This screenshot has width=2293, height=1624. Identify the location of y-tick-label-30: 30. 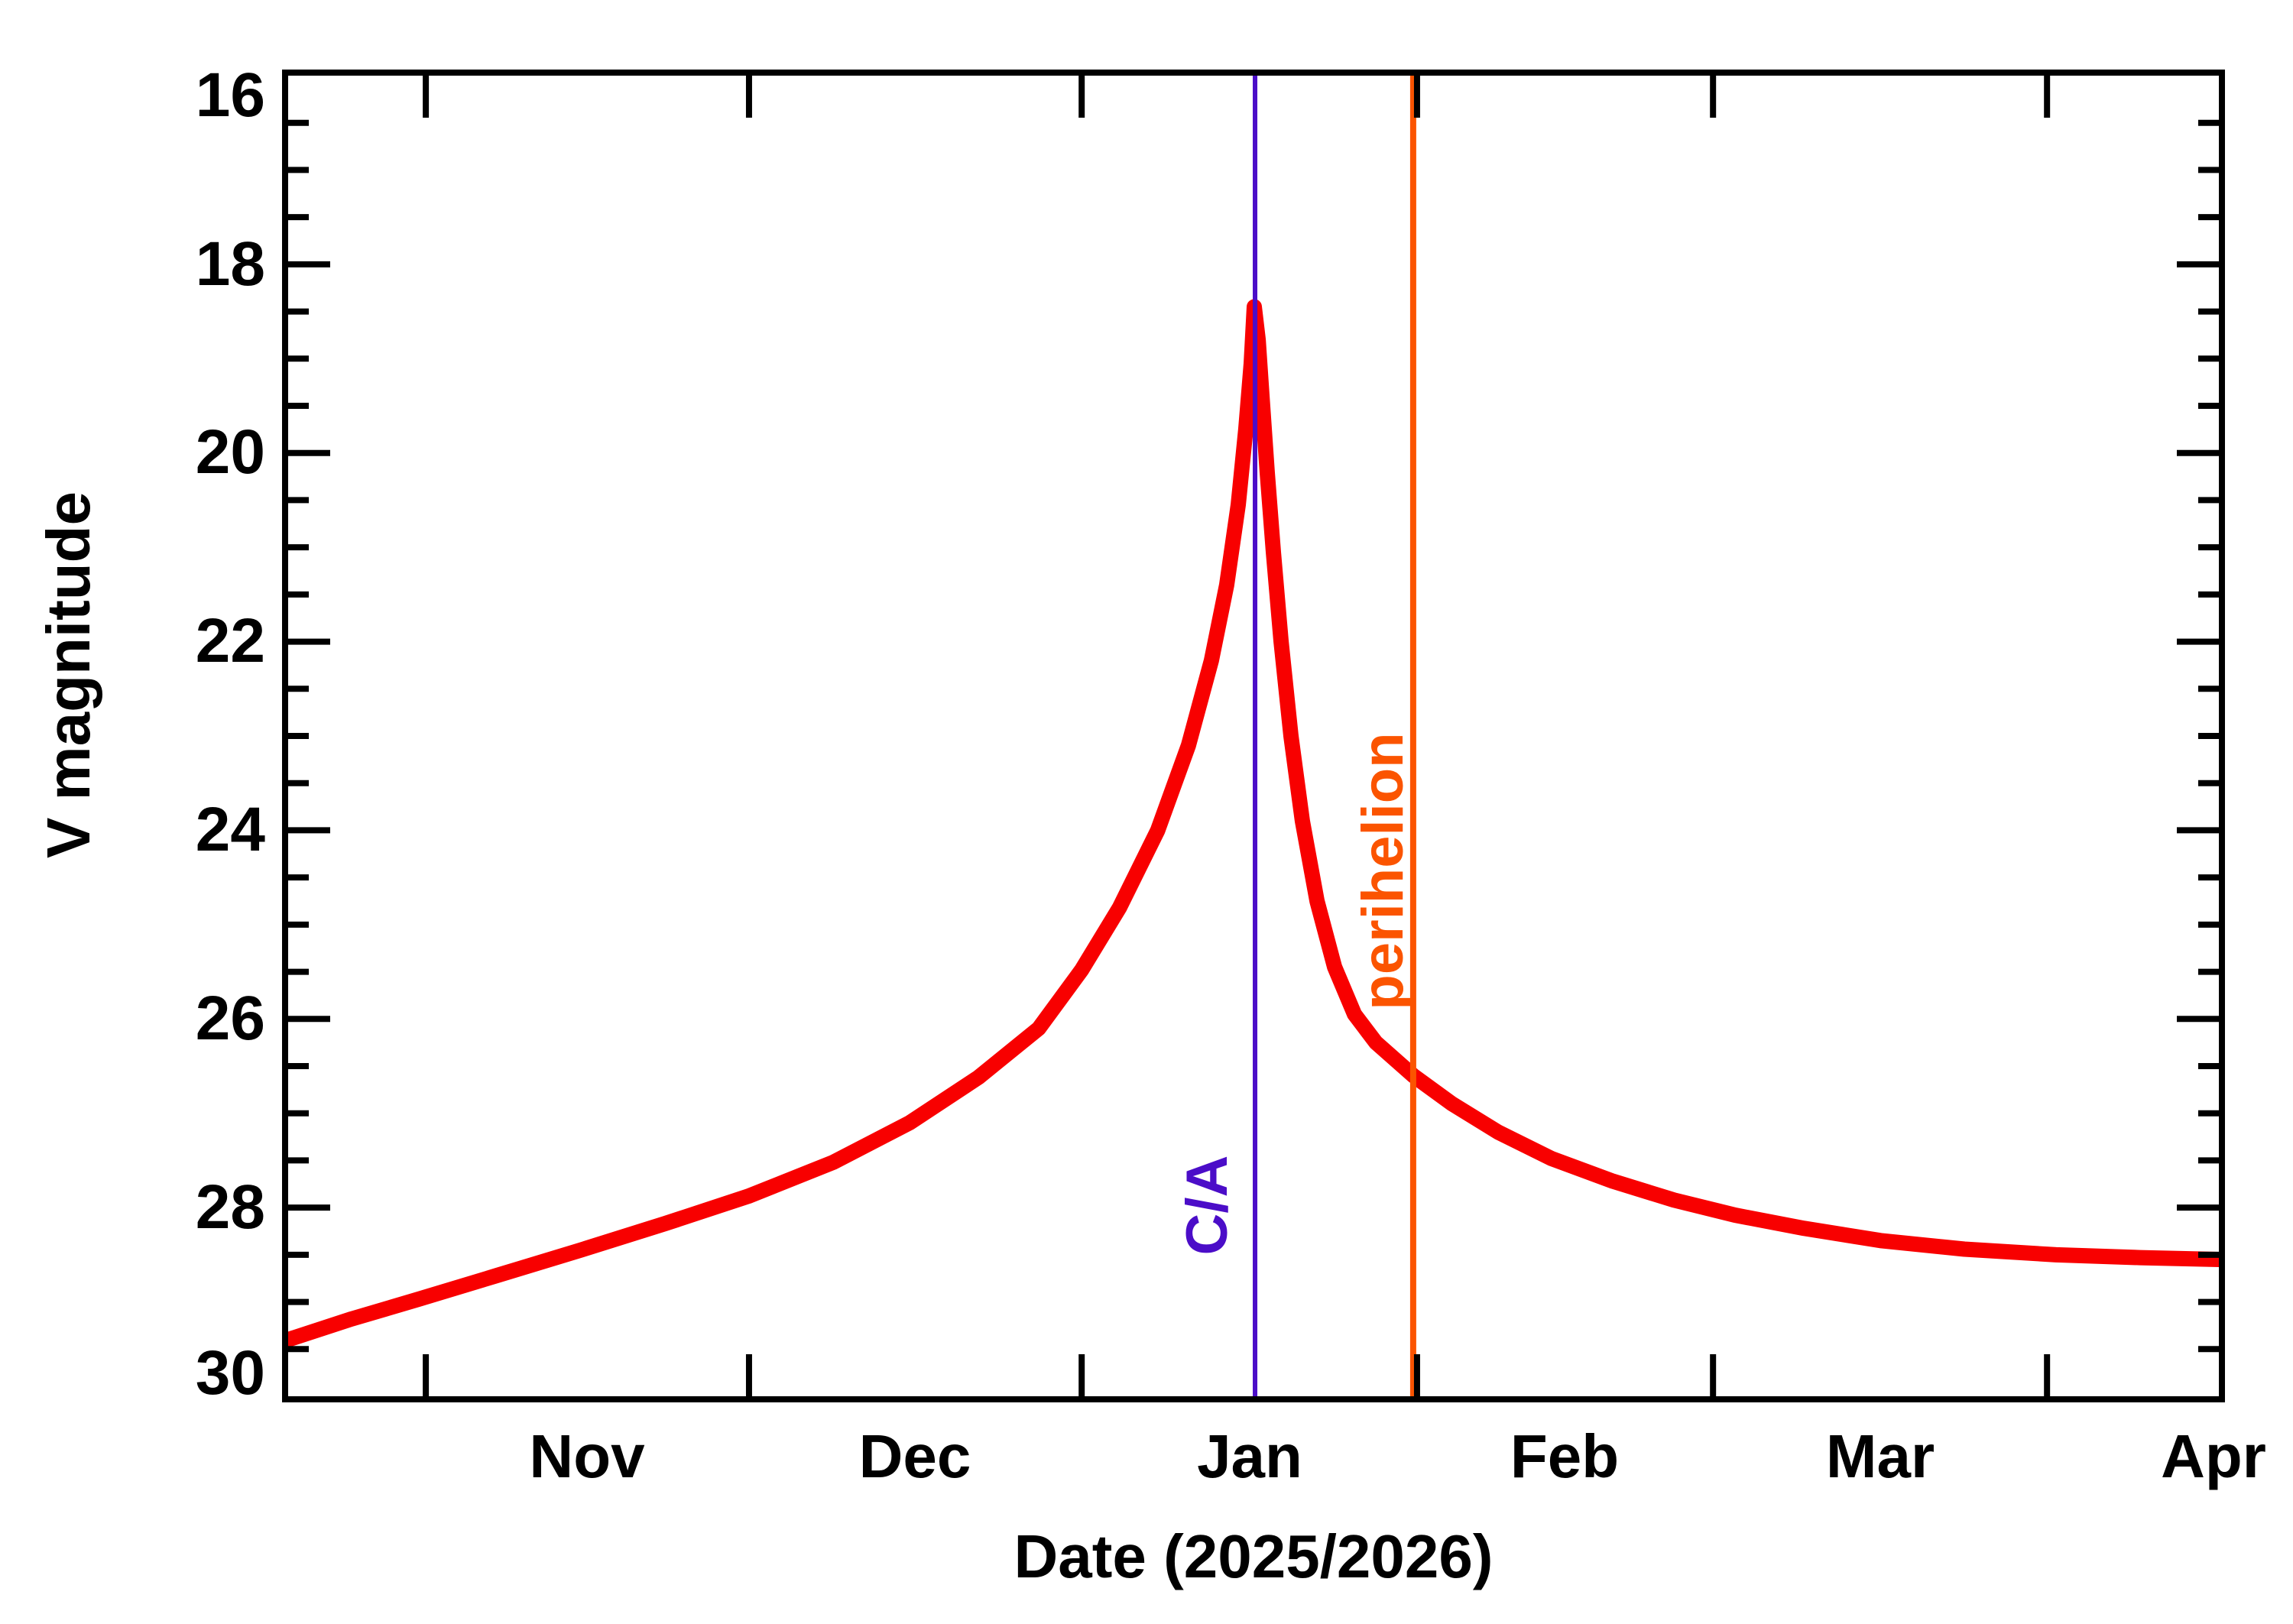
(230, 1373).